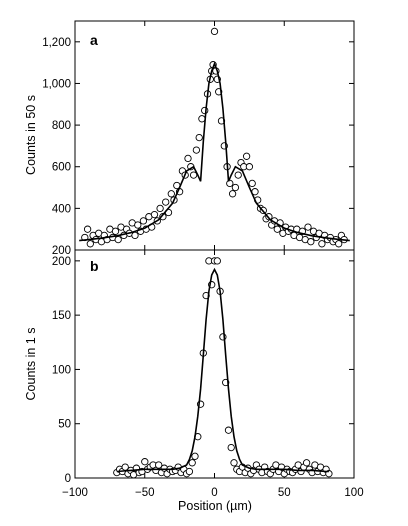 The height and width of the screenshot is (526, 408). I want to click on y-tick-label: 1,200, so click(56, 43).